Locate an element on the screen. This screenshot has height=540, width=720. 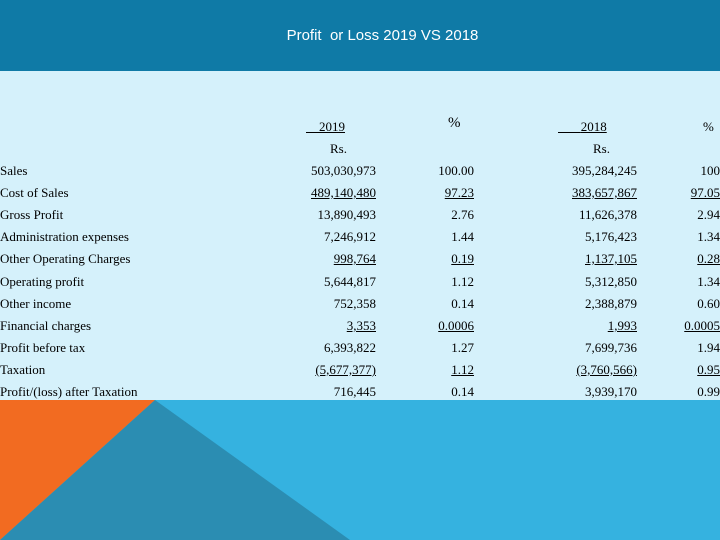
value-2019: 998,764 is located at coordinates (354, 258).